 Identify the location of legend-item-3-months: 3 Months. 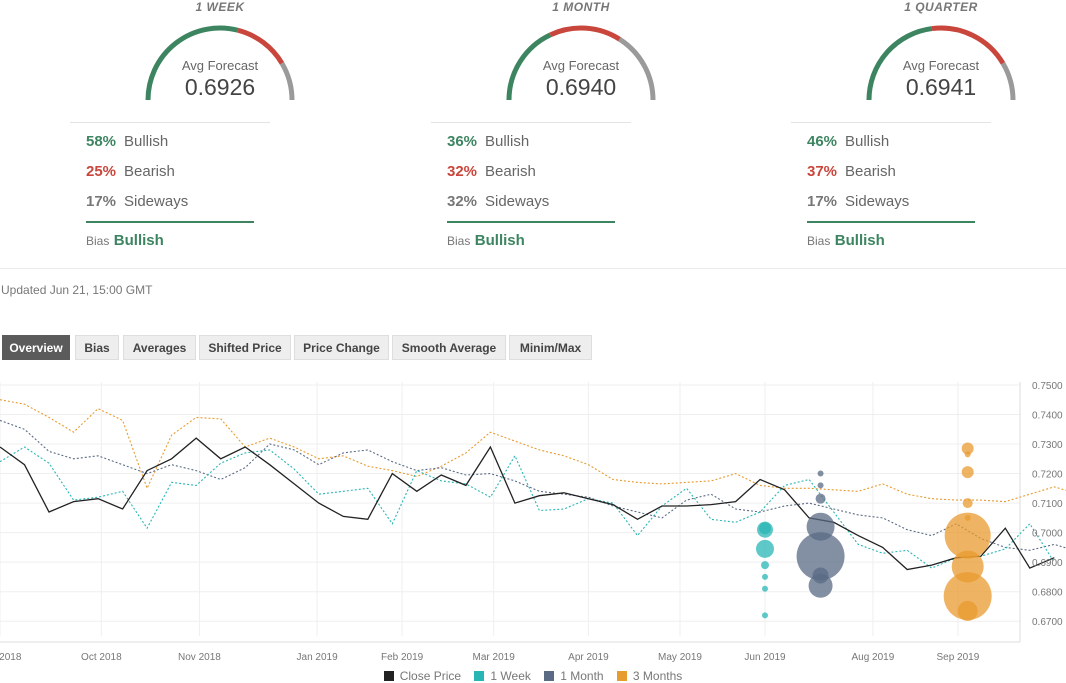
(649, 676).